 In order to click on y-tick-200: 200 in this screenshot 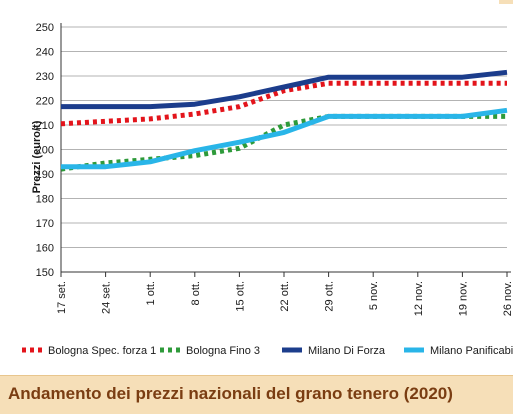, I will do `click(45, 151)`.